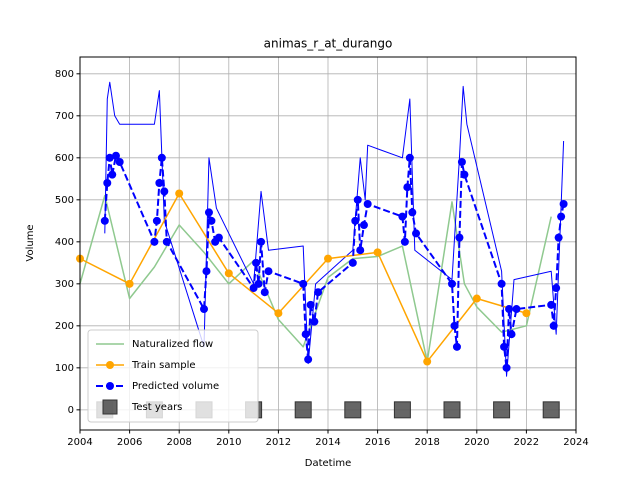  I want to click on legend-box, so click(173, 376).